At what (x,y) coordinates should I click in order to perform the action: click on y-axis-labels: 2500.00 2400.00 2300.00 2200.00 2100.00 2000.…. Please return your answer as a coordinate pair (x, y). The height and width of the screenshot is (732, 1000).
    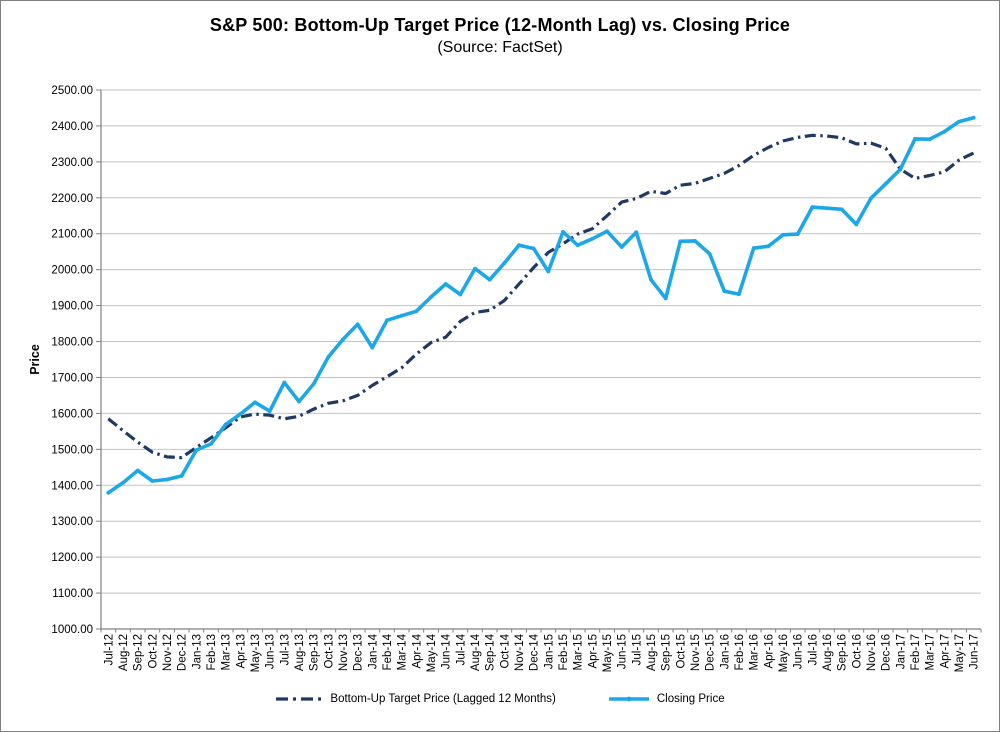
    Looking at the image, I should click on (72, 360).